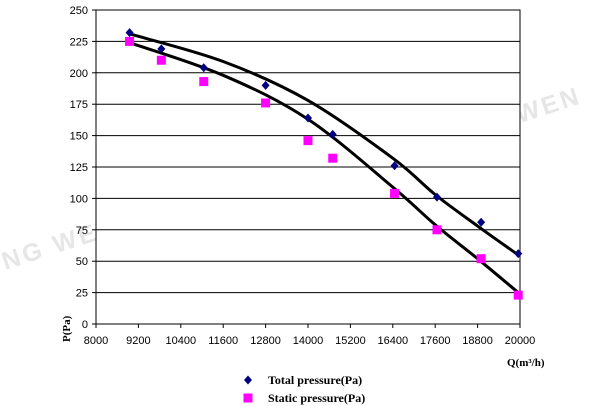  Describe the element at coordinates (67, 328) in the screenshot. I see `y-axis-title: P(Pa)` at that location.